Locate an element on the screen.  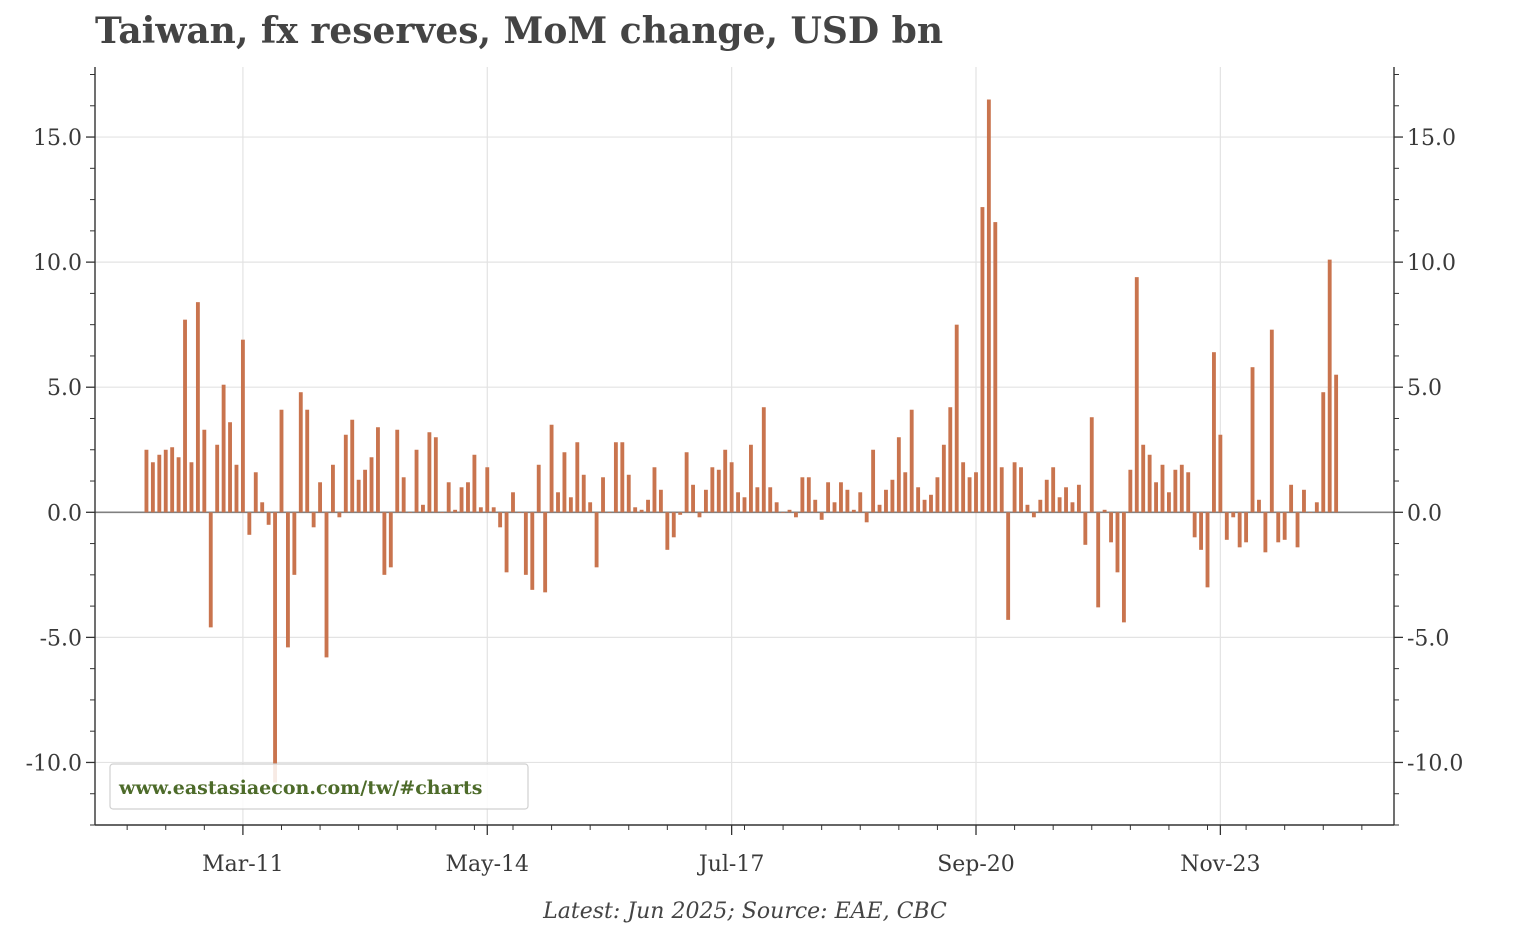
y-tick-label-right: -10.0 is located at coordinates (1435, 763).